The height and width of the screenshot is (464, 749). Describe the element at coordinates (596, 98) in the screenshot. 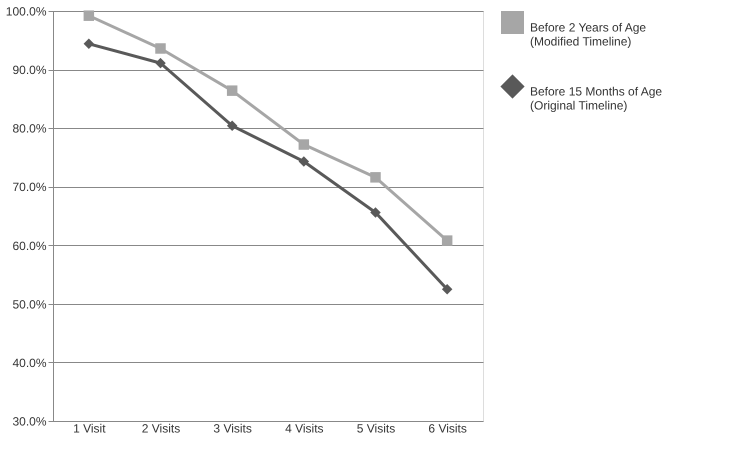

I see `legend-label: Before 15 Months of Age (Original Timeline)` at that location.